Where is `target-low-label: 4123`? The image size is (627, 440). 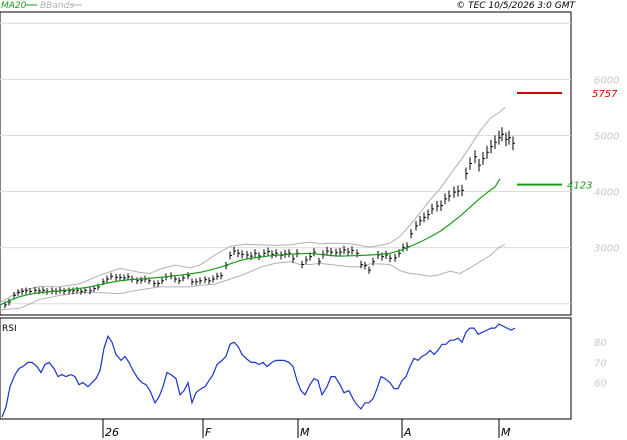
target-low-label: 4123 is located at coordinates (579, 186).